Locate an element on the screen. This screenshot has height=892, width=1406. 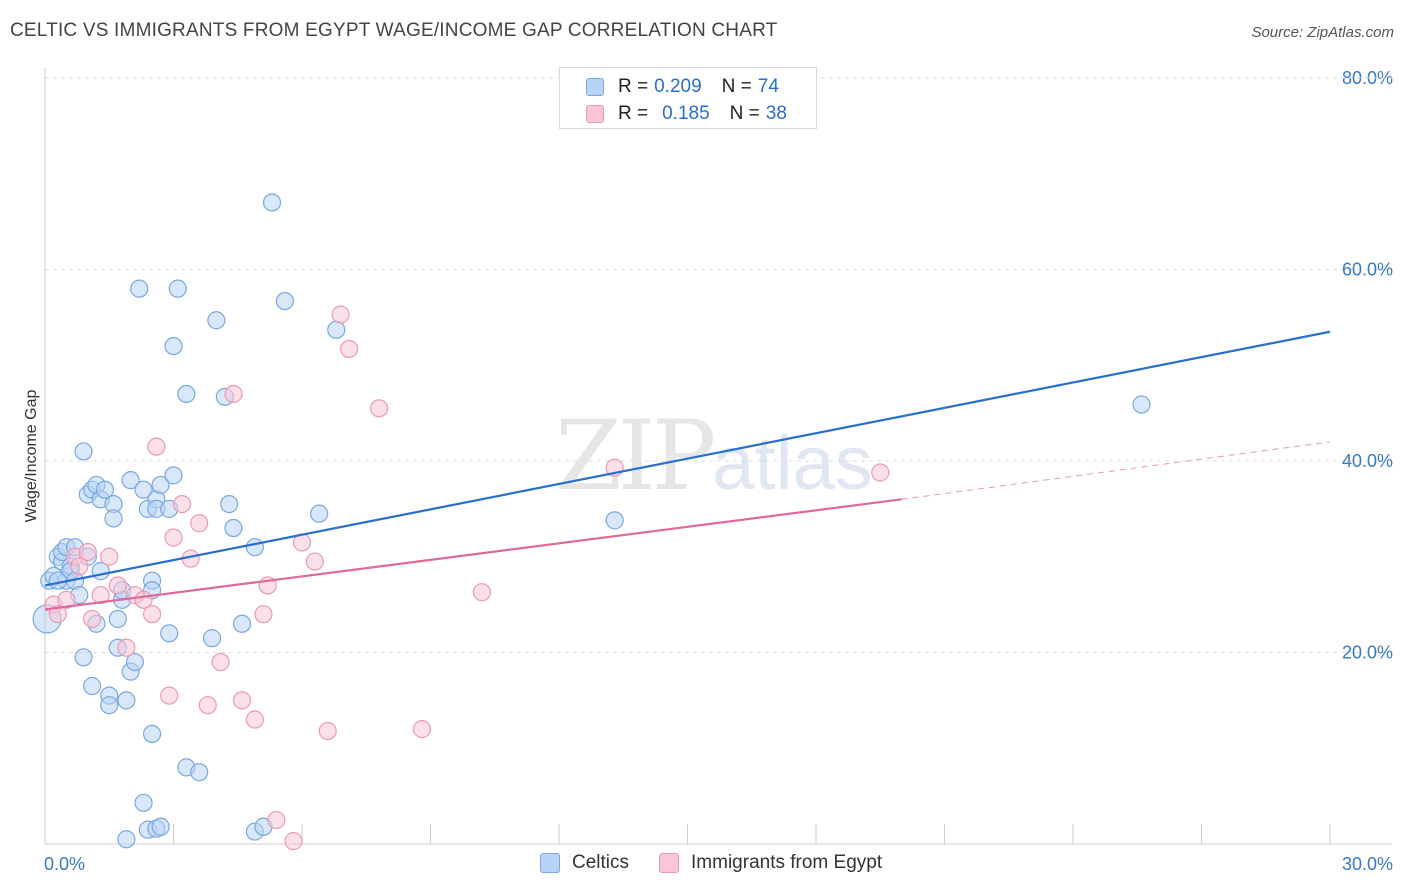
legend-n-value: 74 is located at coordinates (768, 86).